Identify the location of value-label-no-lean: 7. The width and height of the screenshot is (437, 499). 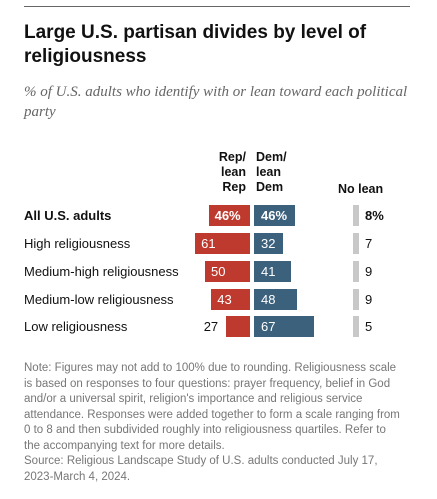
(369, 243).